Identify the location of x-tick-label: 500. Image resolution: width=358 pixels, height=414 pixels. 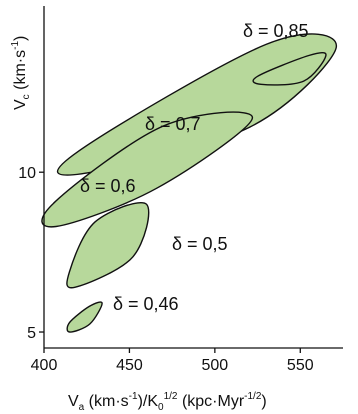
(215, 365).